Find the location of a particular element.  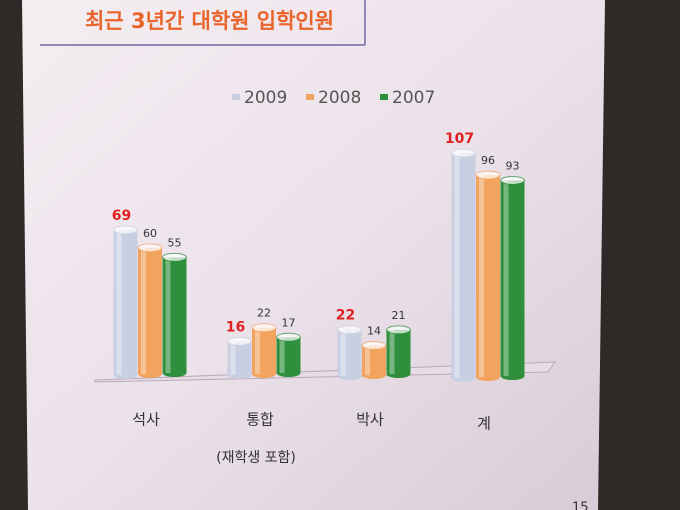

data-label: 60 is located at coordinates (150, 233).